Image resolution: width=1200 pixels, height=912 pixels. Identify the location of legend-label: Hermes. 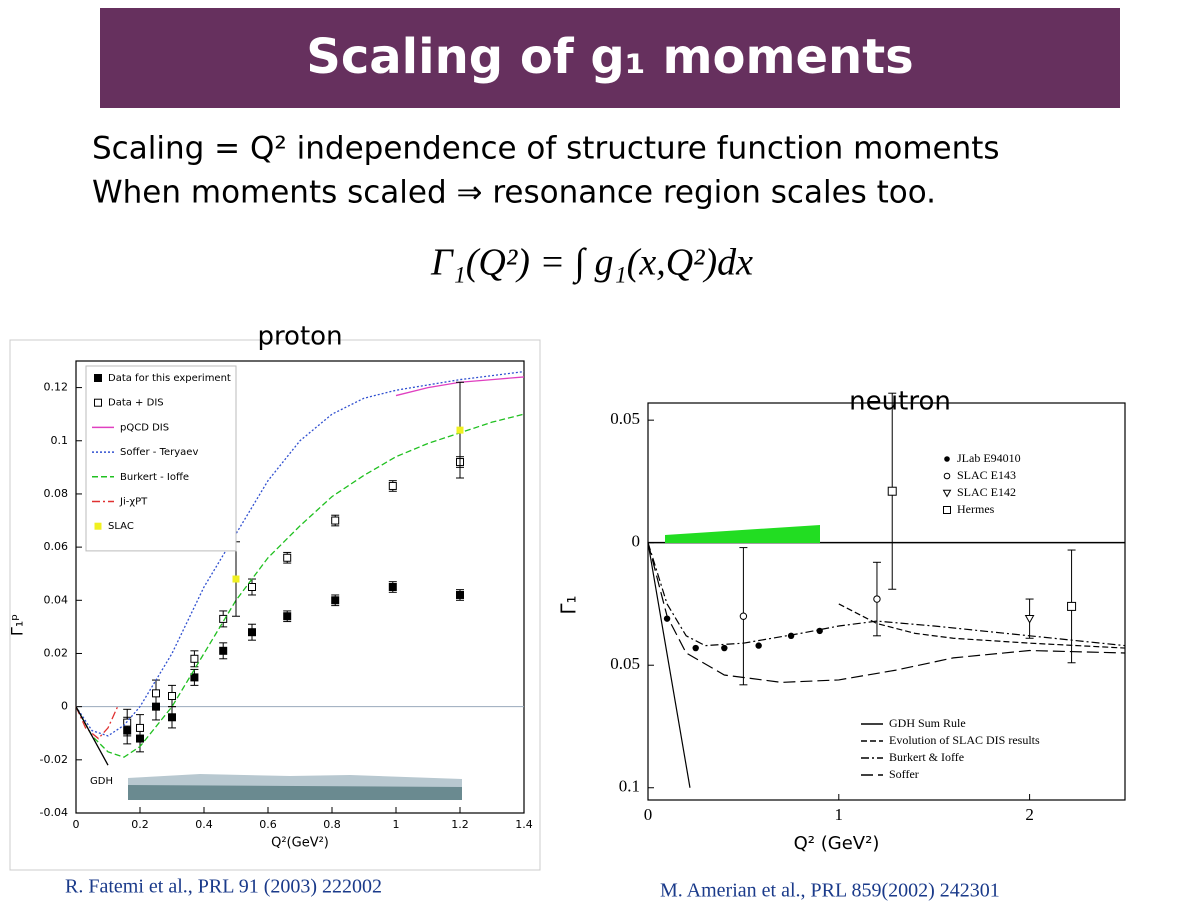
(976, 509).